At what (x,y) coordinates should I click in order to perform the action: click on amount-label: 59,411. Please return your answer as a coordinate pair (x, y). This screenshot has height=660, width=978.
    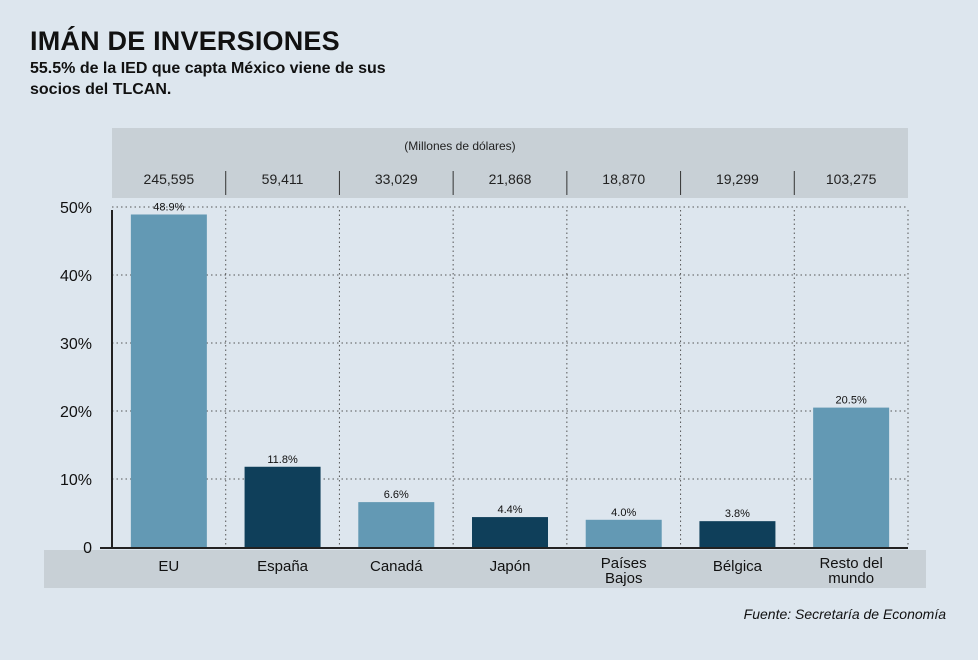
    Looking at the image, I should click on (283, 179).